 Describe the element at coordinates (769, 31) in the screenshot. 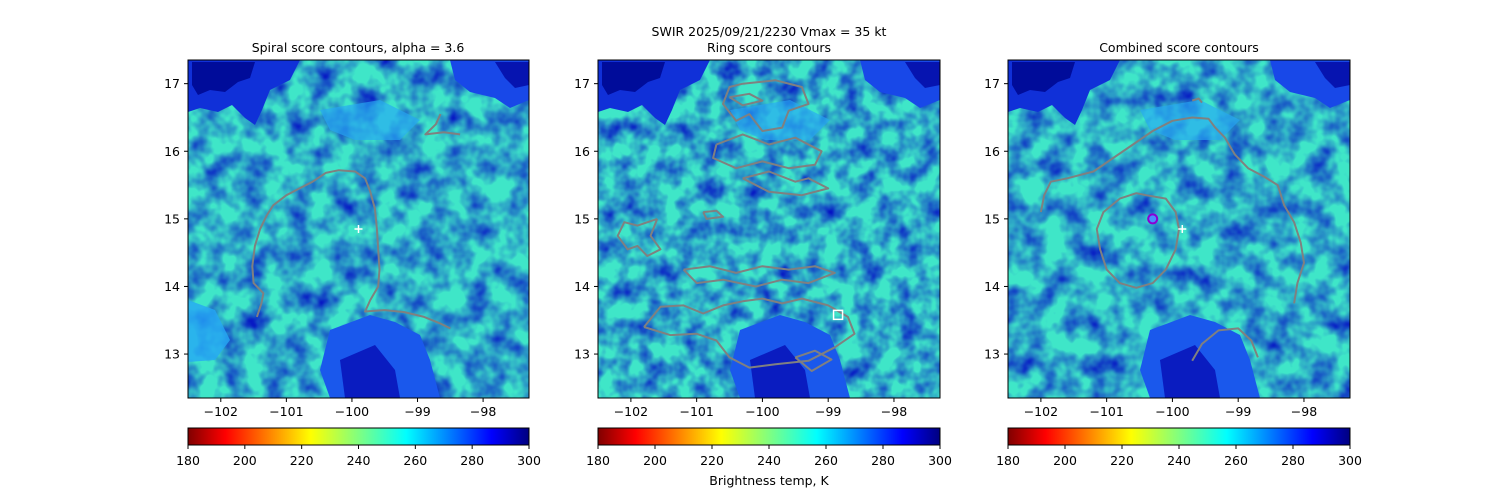

I see `figure-suptitle: SWIR 2025/09/21/2230 Vmax = 35 kt` at that location.